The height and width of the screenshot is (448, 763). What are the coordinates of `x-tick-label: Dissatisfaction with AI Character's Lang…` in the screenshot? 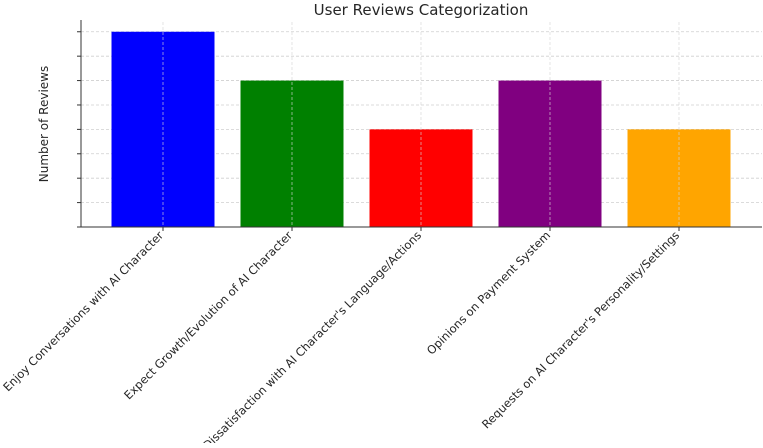 It's located at (312, 335).